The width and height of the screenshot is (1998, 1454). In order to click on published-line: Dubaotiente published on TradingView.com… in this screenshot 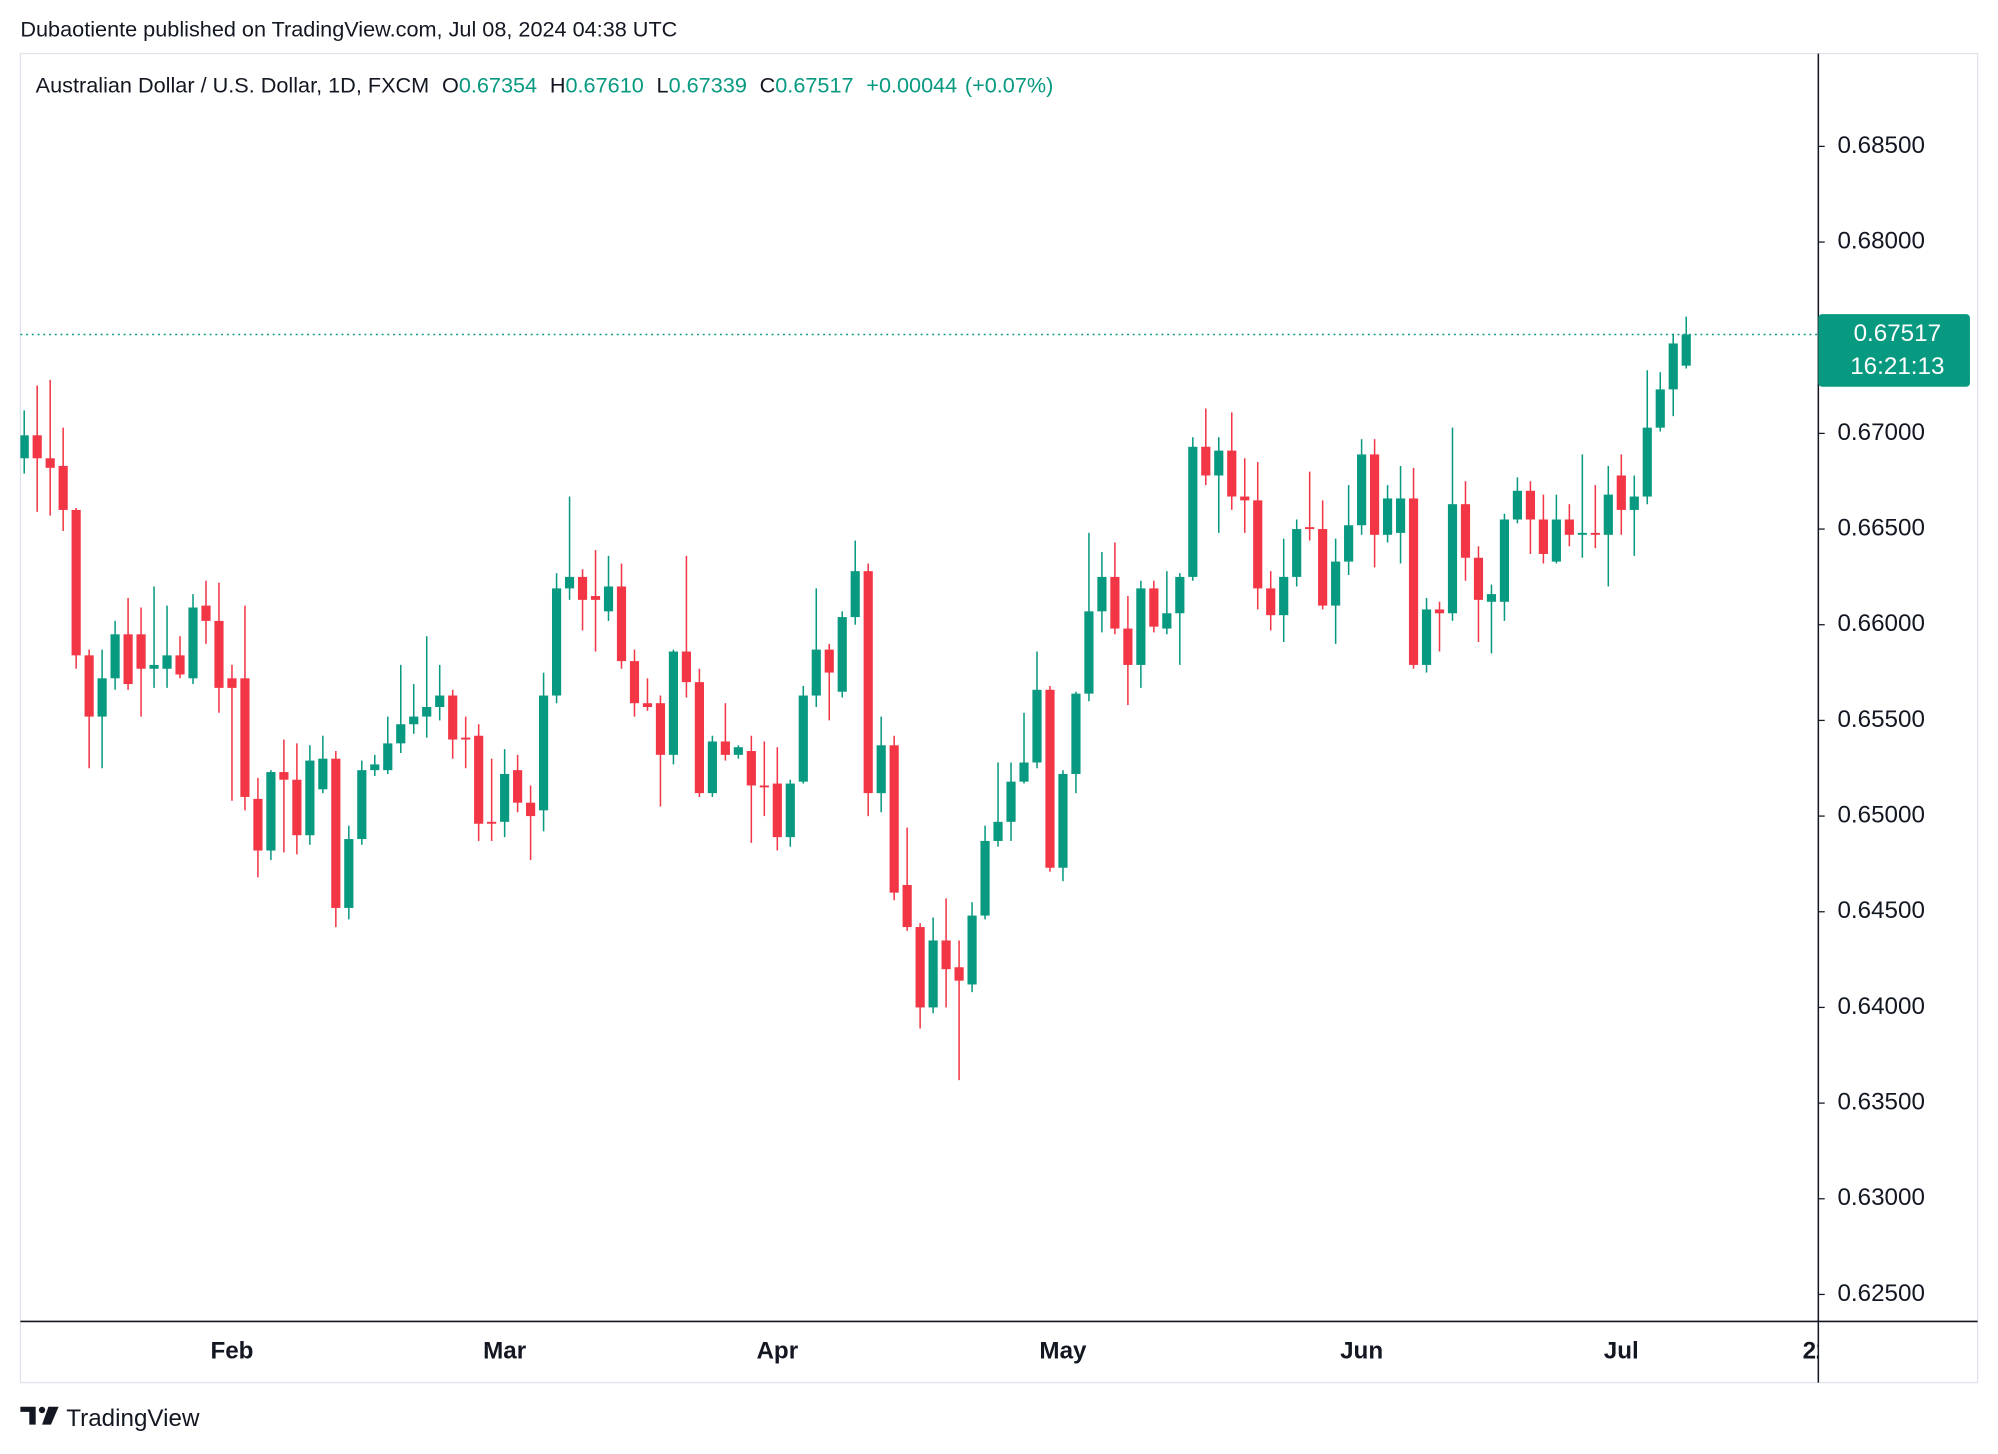, I will do `click(348, 28)`.